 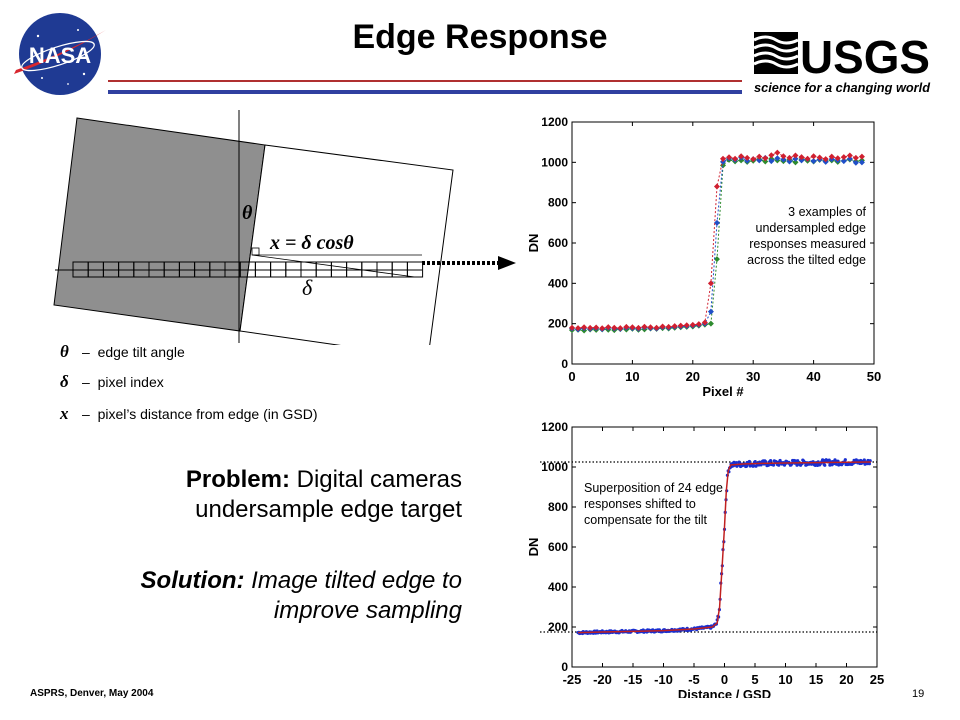 I want to click on y-axis-label: DN, so click(x=533, y=547).